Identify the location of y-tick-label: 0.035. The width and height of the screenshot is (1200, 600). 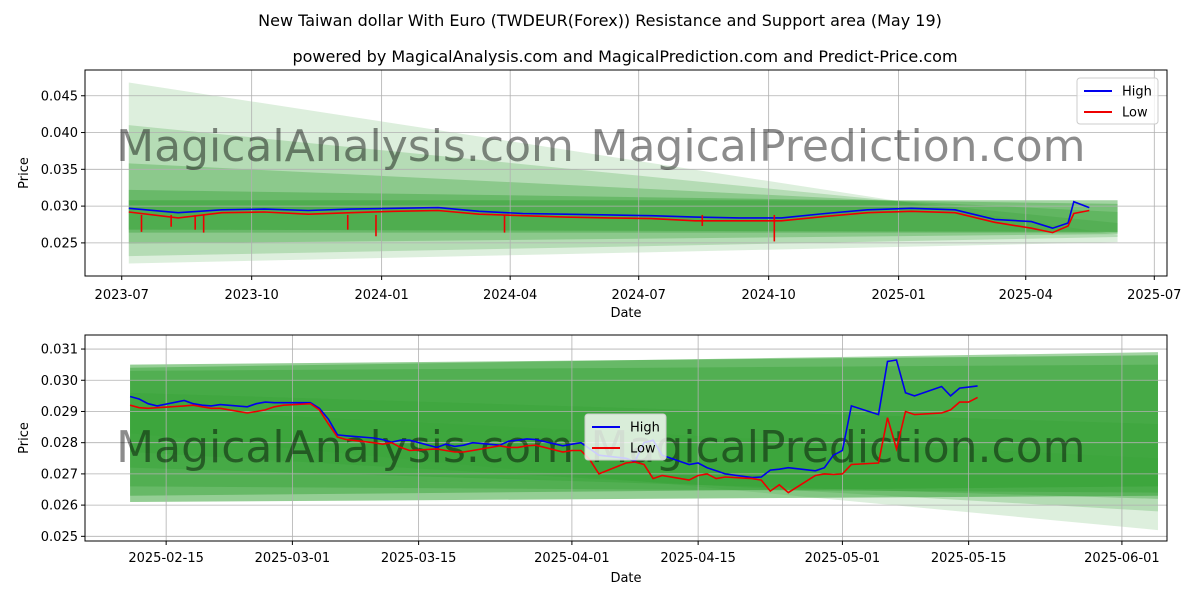
(59, 170).